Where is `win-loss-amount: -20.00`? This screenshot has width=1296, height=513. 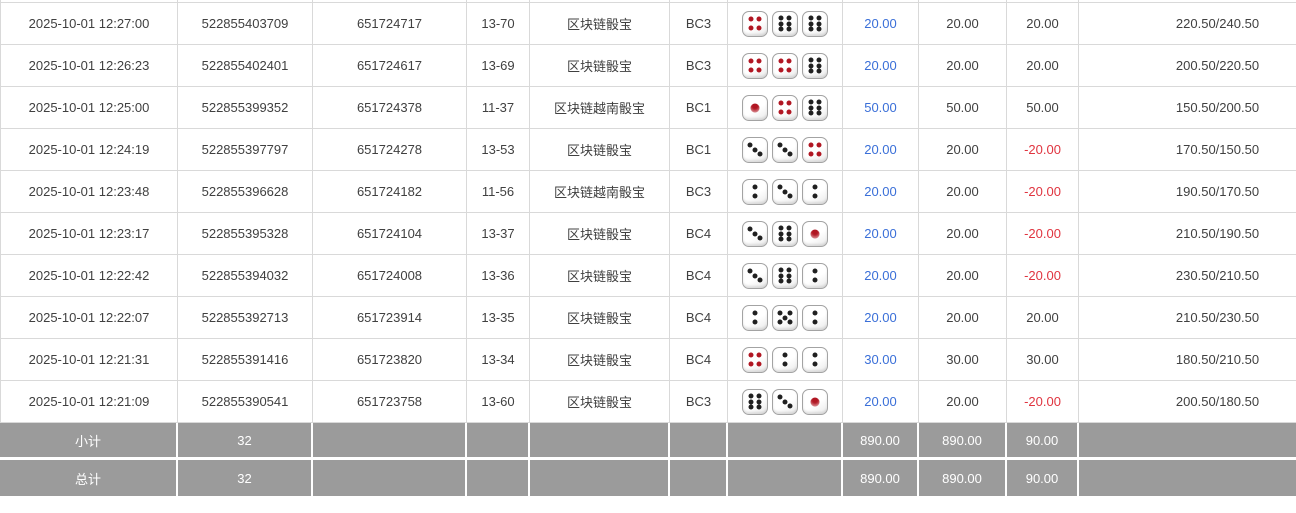
win-loss-amount: -20.00 is located at coordinates (1043, 401).